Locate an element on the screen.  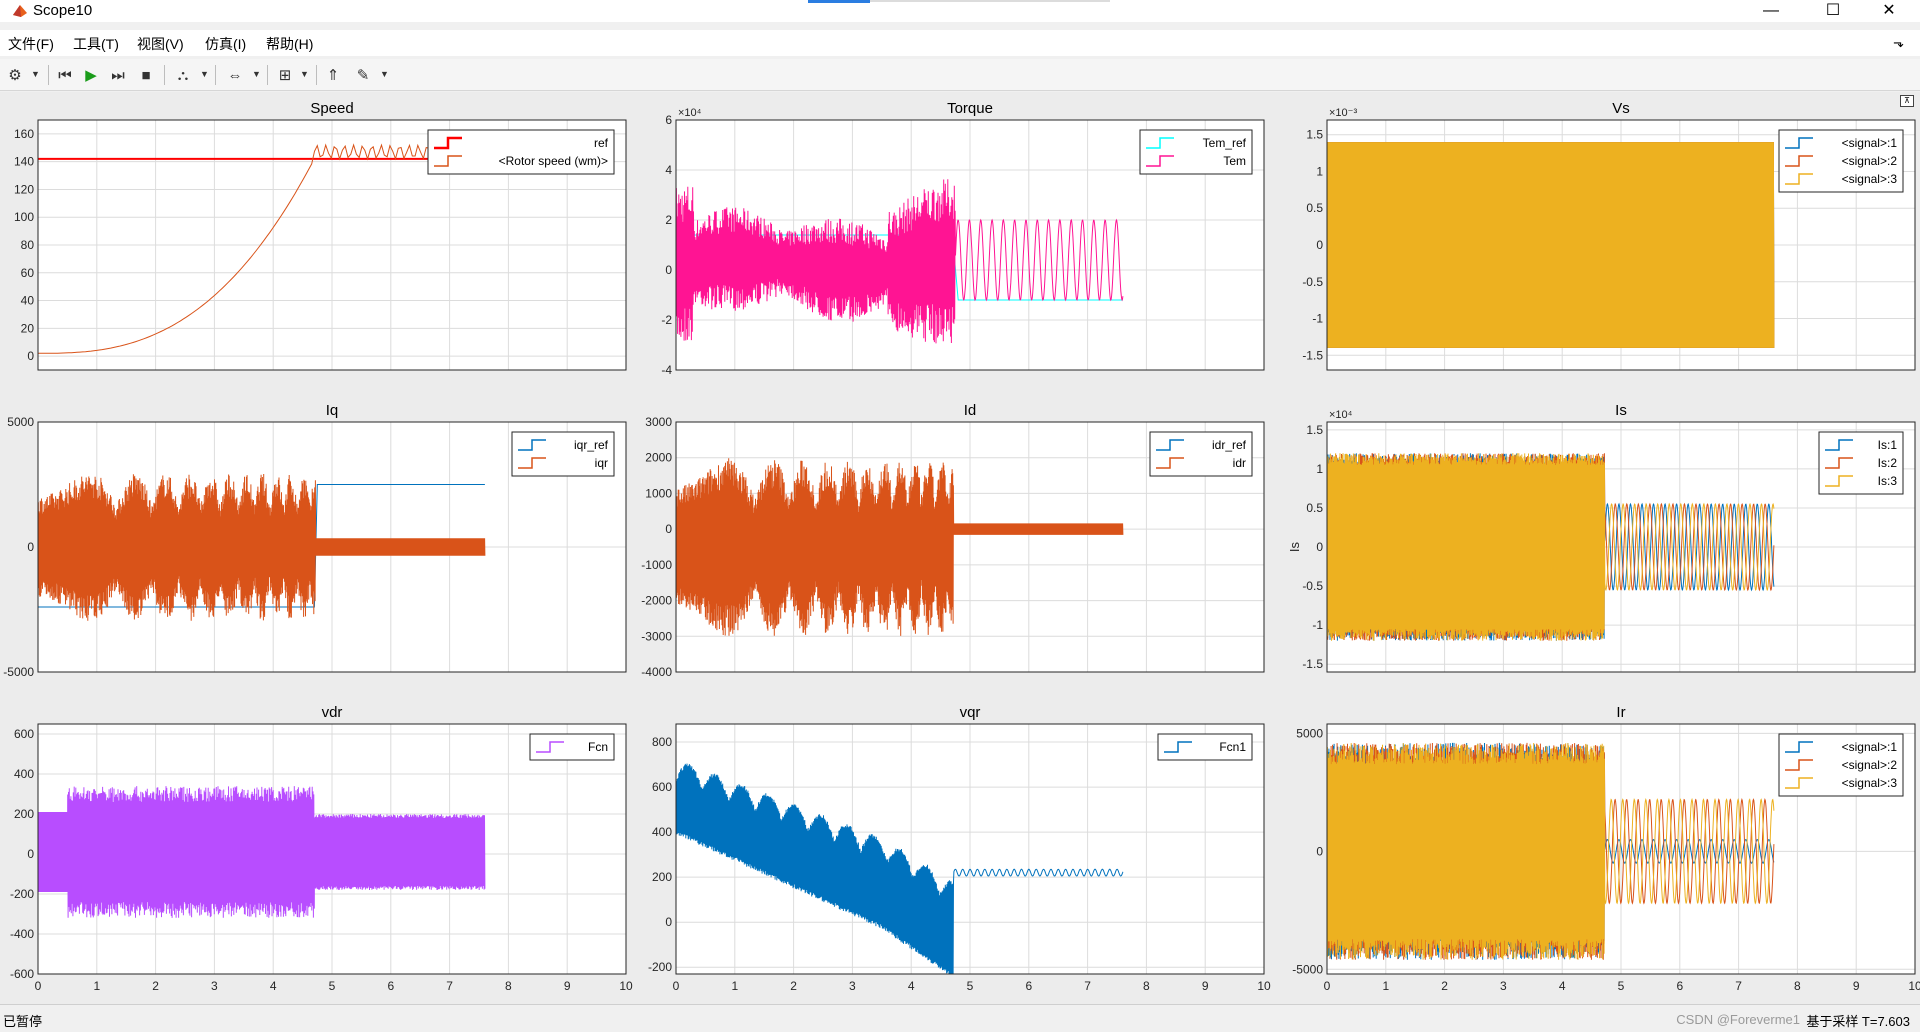
y-tick-label: 800 is located at coordinates (662, 742).